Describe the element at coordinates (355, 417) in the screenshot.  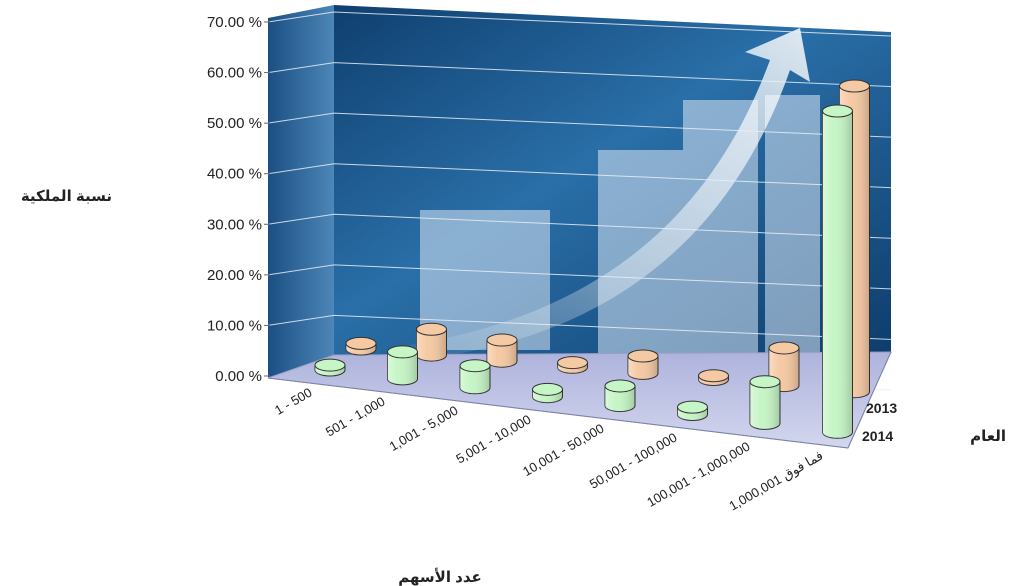
I see `x-category-label: 501 - 1,000` at that location.